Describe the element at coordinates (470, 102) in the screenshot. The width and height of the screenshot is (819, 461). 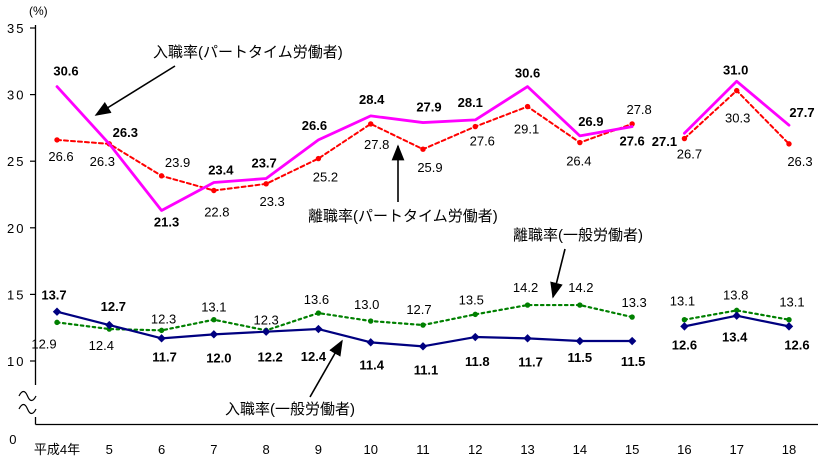
I see `point-label-hire-parttime-12: 28.1` at that location.